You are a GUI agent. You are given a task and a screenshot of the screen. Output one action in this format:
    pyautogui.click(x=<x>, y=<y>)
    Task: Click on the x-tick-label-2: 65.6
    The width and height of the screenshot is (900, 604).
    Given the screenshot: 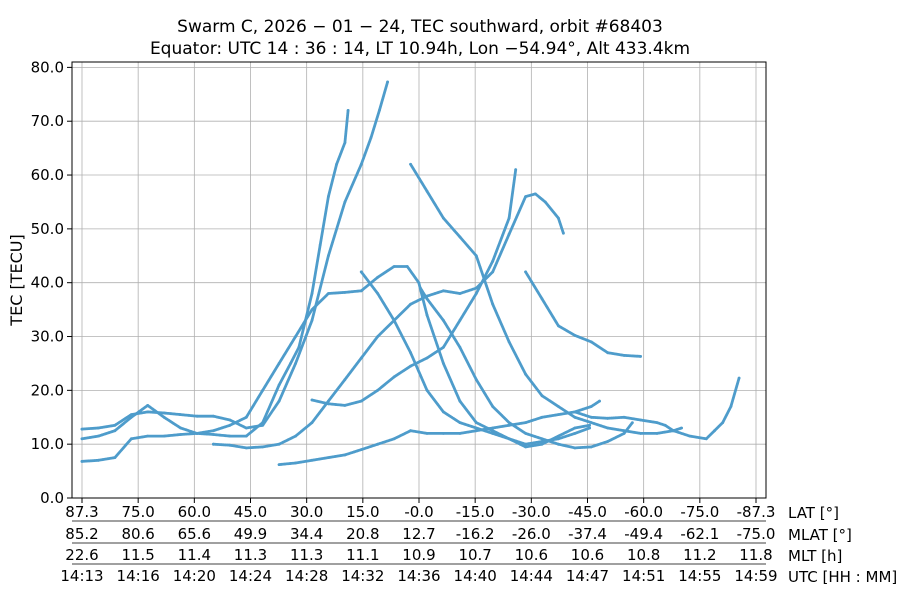 What is the action you would take?
    pyautogui.click(x=194, y=534)
    